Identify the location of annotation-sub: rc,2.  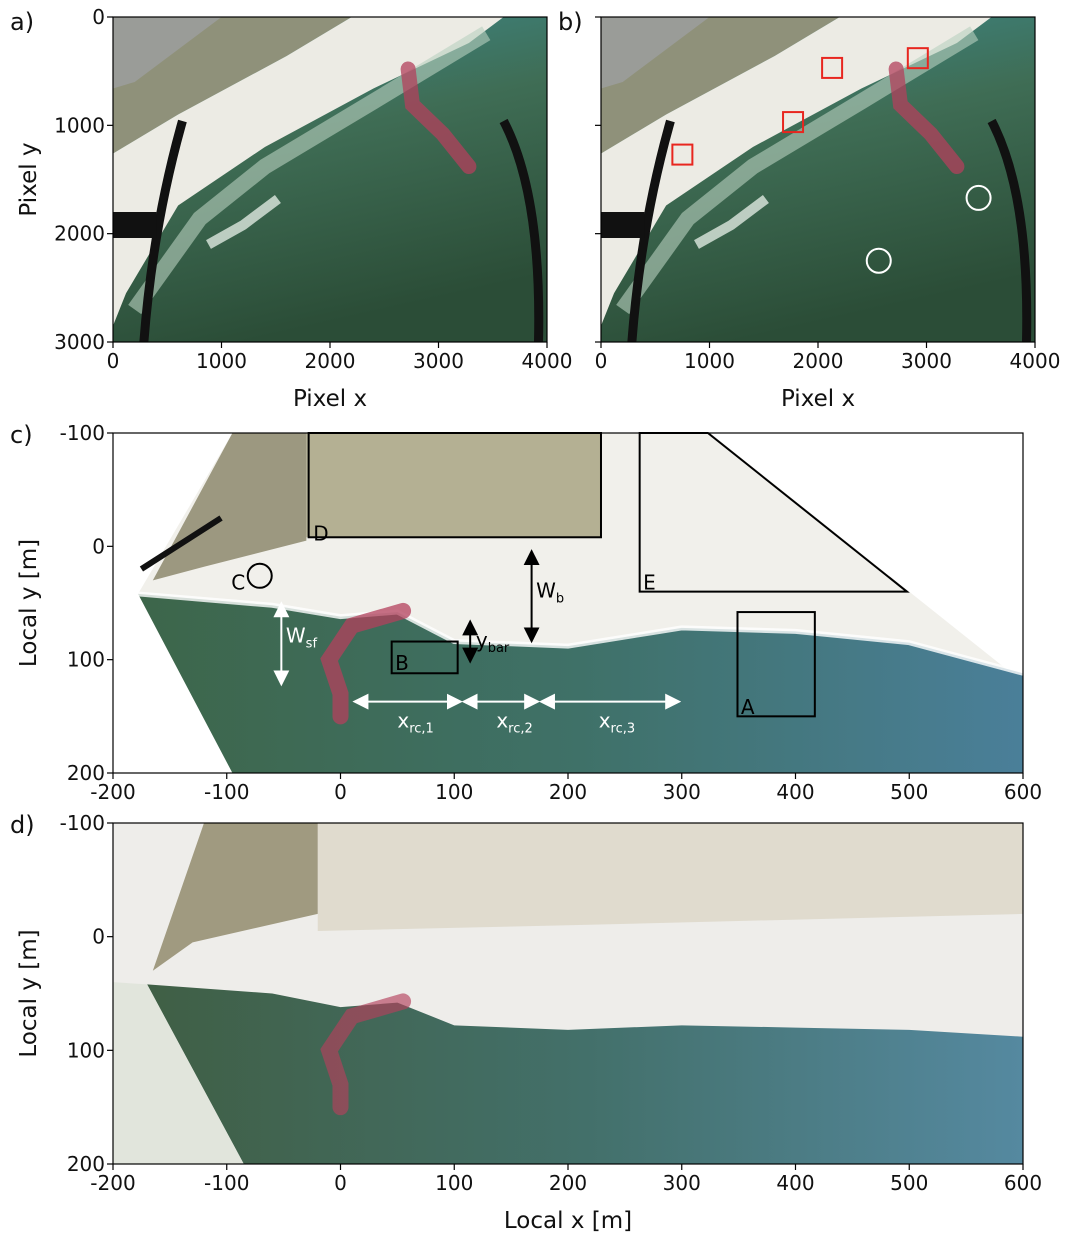
(520, 729).